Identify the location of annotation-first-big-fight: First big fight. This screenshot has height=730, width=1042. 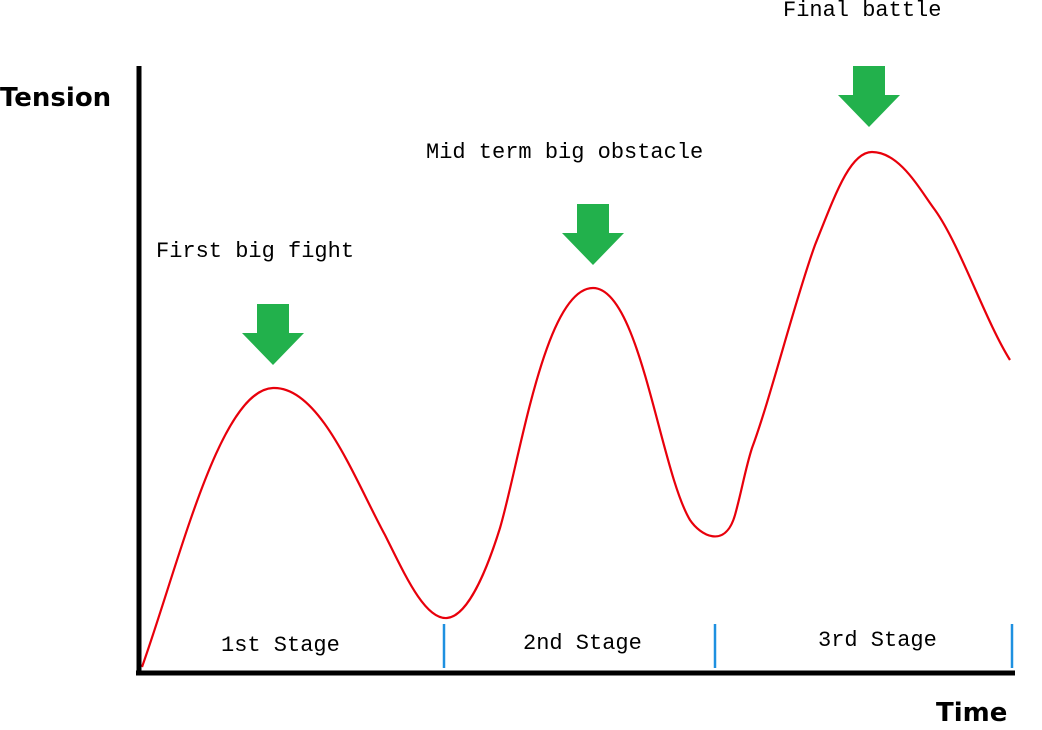
(255, 251).